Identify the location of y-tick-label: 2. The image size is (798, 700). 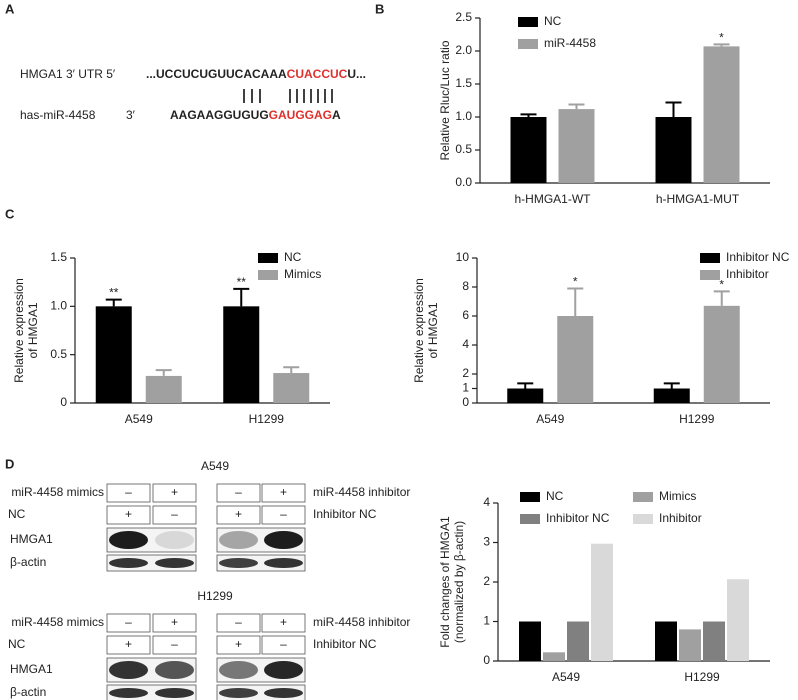
(486, 581).